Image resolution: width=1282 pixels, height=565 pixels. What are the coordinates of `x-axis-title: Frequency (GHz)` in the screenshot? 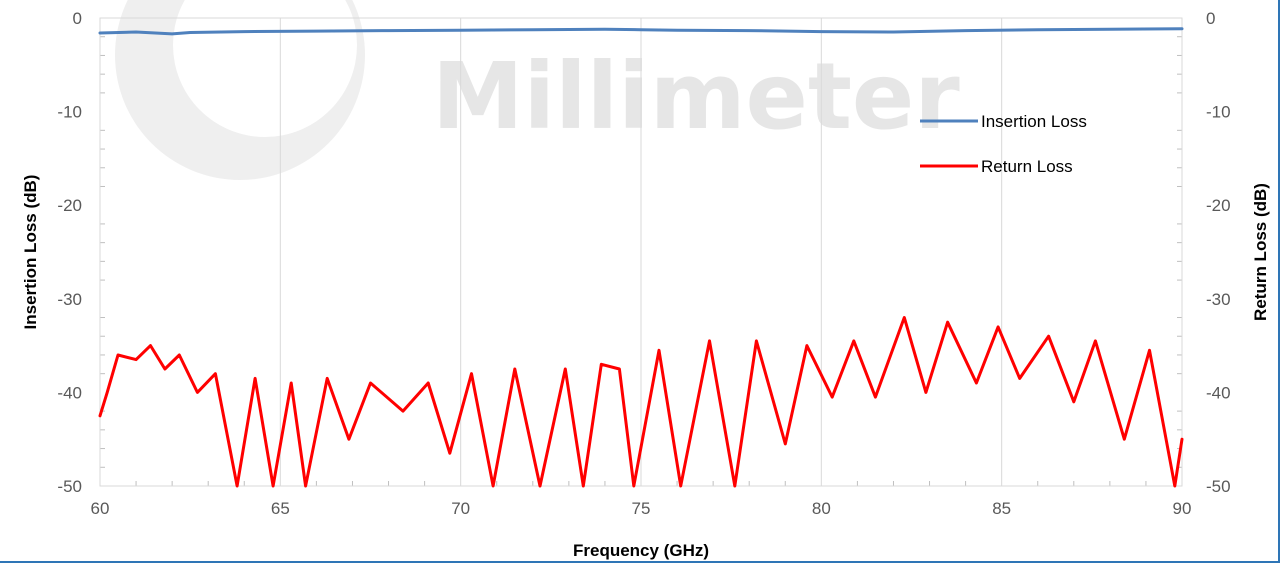 It's located at (641, 550).